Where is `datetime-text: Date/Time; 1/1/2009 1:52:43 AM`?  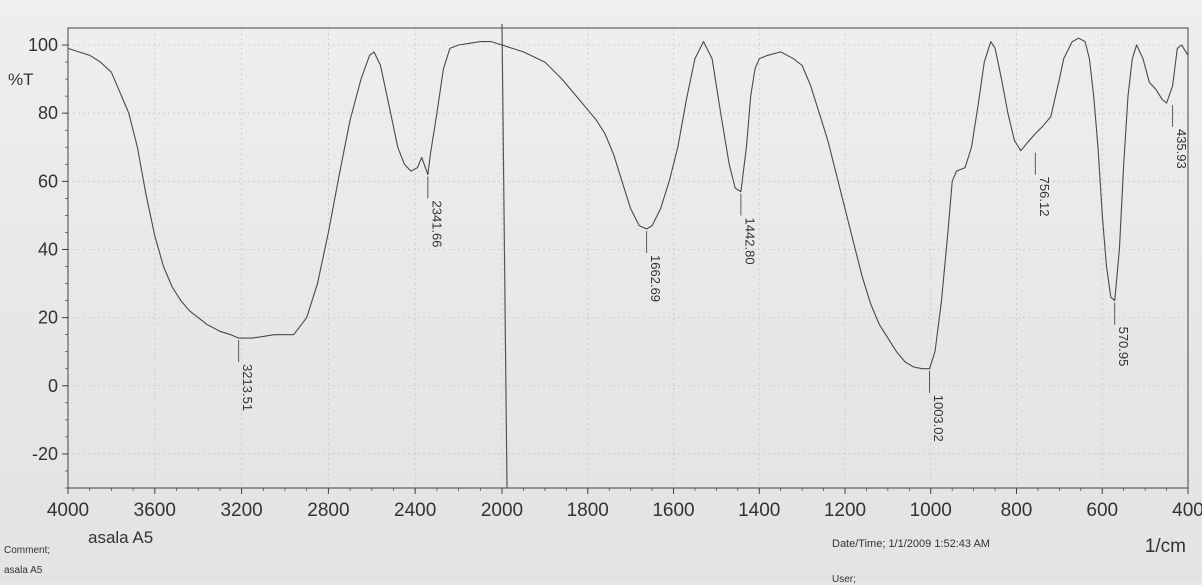
datetime-text: Date/Time; 1/1/2009 1:52:43 AM is located at coordinates (911, 544).